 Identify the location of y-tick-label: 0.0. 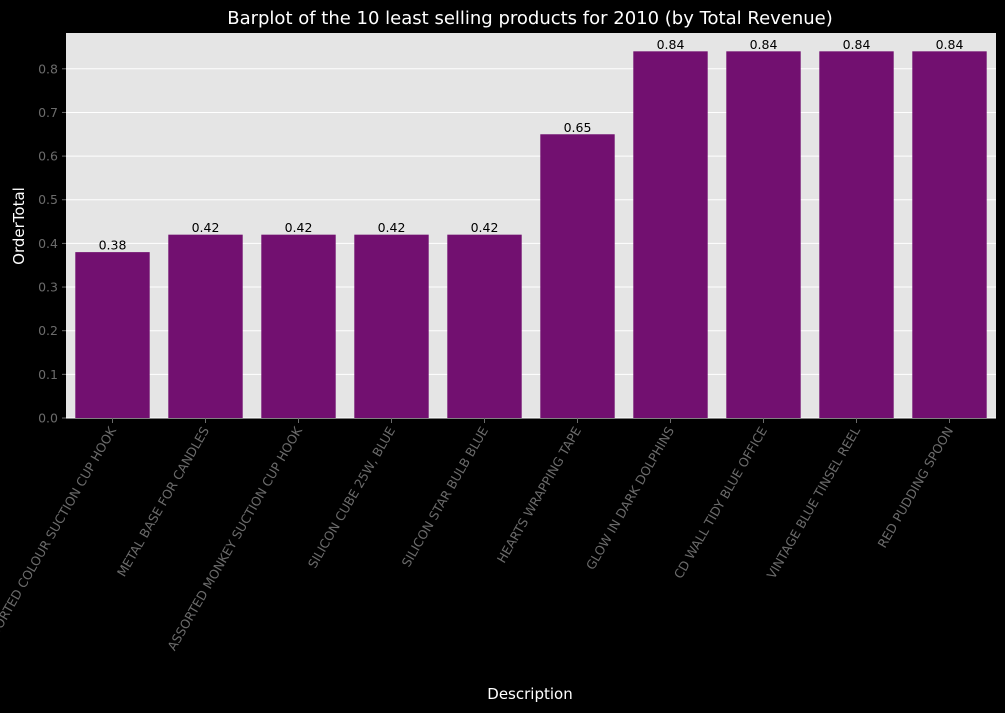
(48, 418).